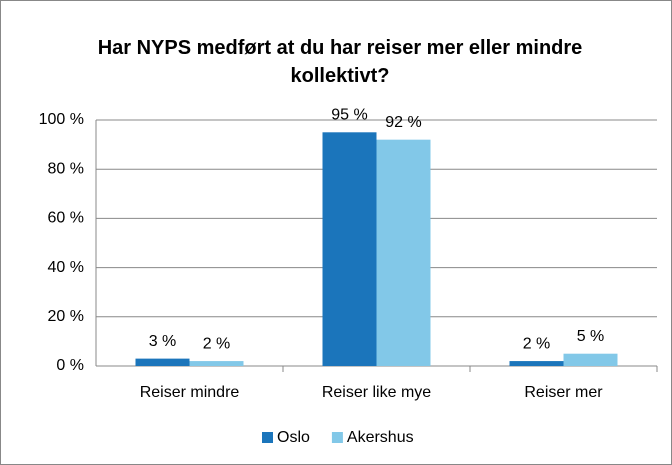 This screenshot has width=672, height=465. I want to click on value-label: 3 %, so click(163, 341).